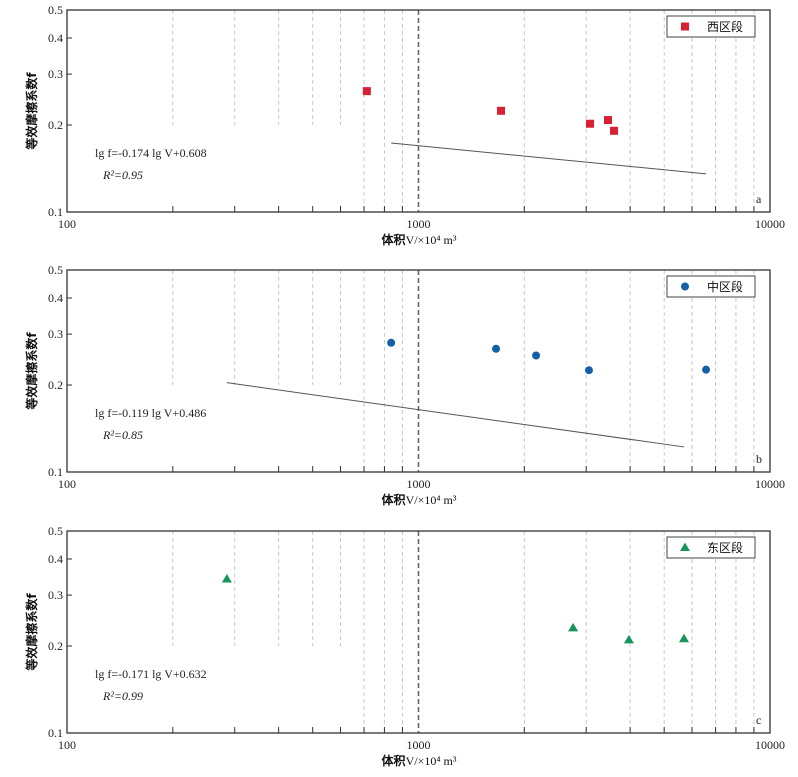 The image size is (798, 777). Describe the element at coordinates (122, 175) in the screenshot. I see `r-squared: R²=0.95` at that location.